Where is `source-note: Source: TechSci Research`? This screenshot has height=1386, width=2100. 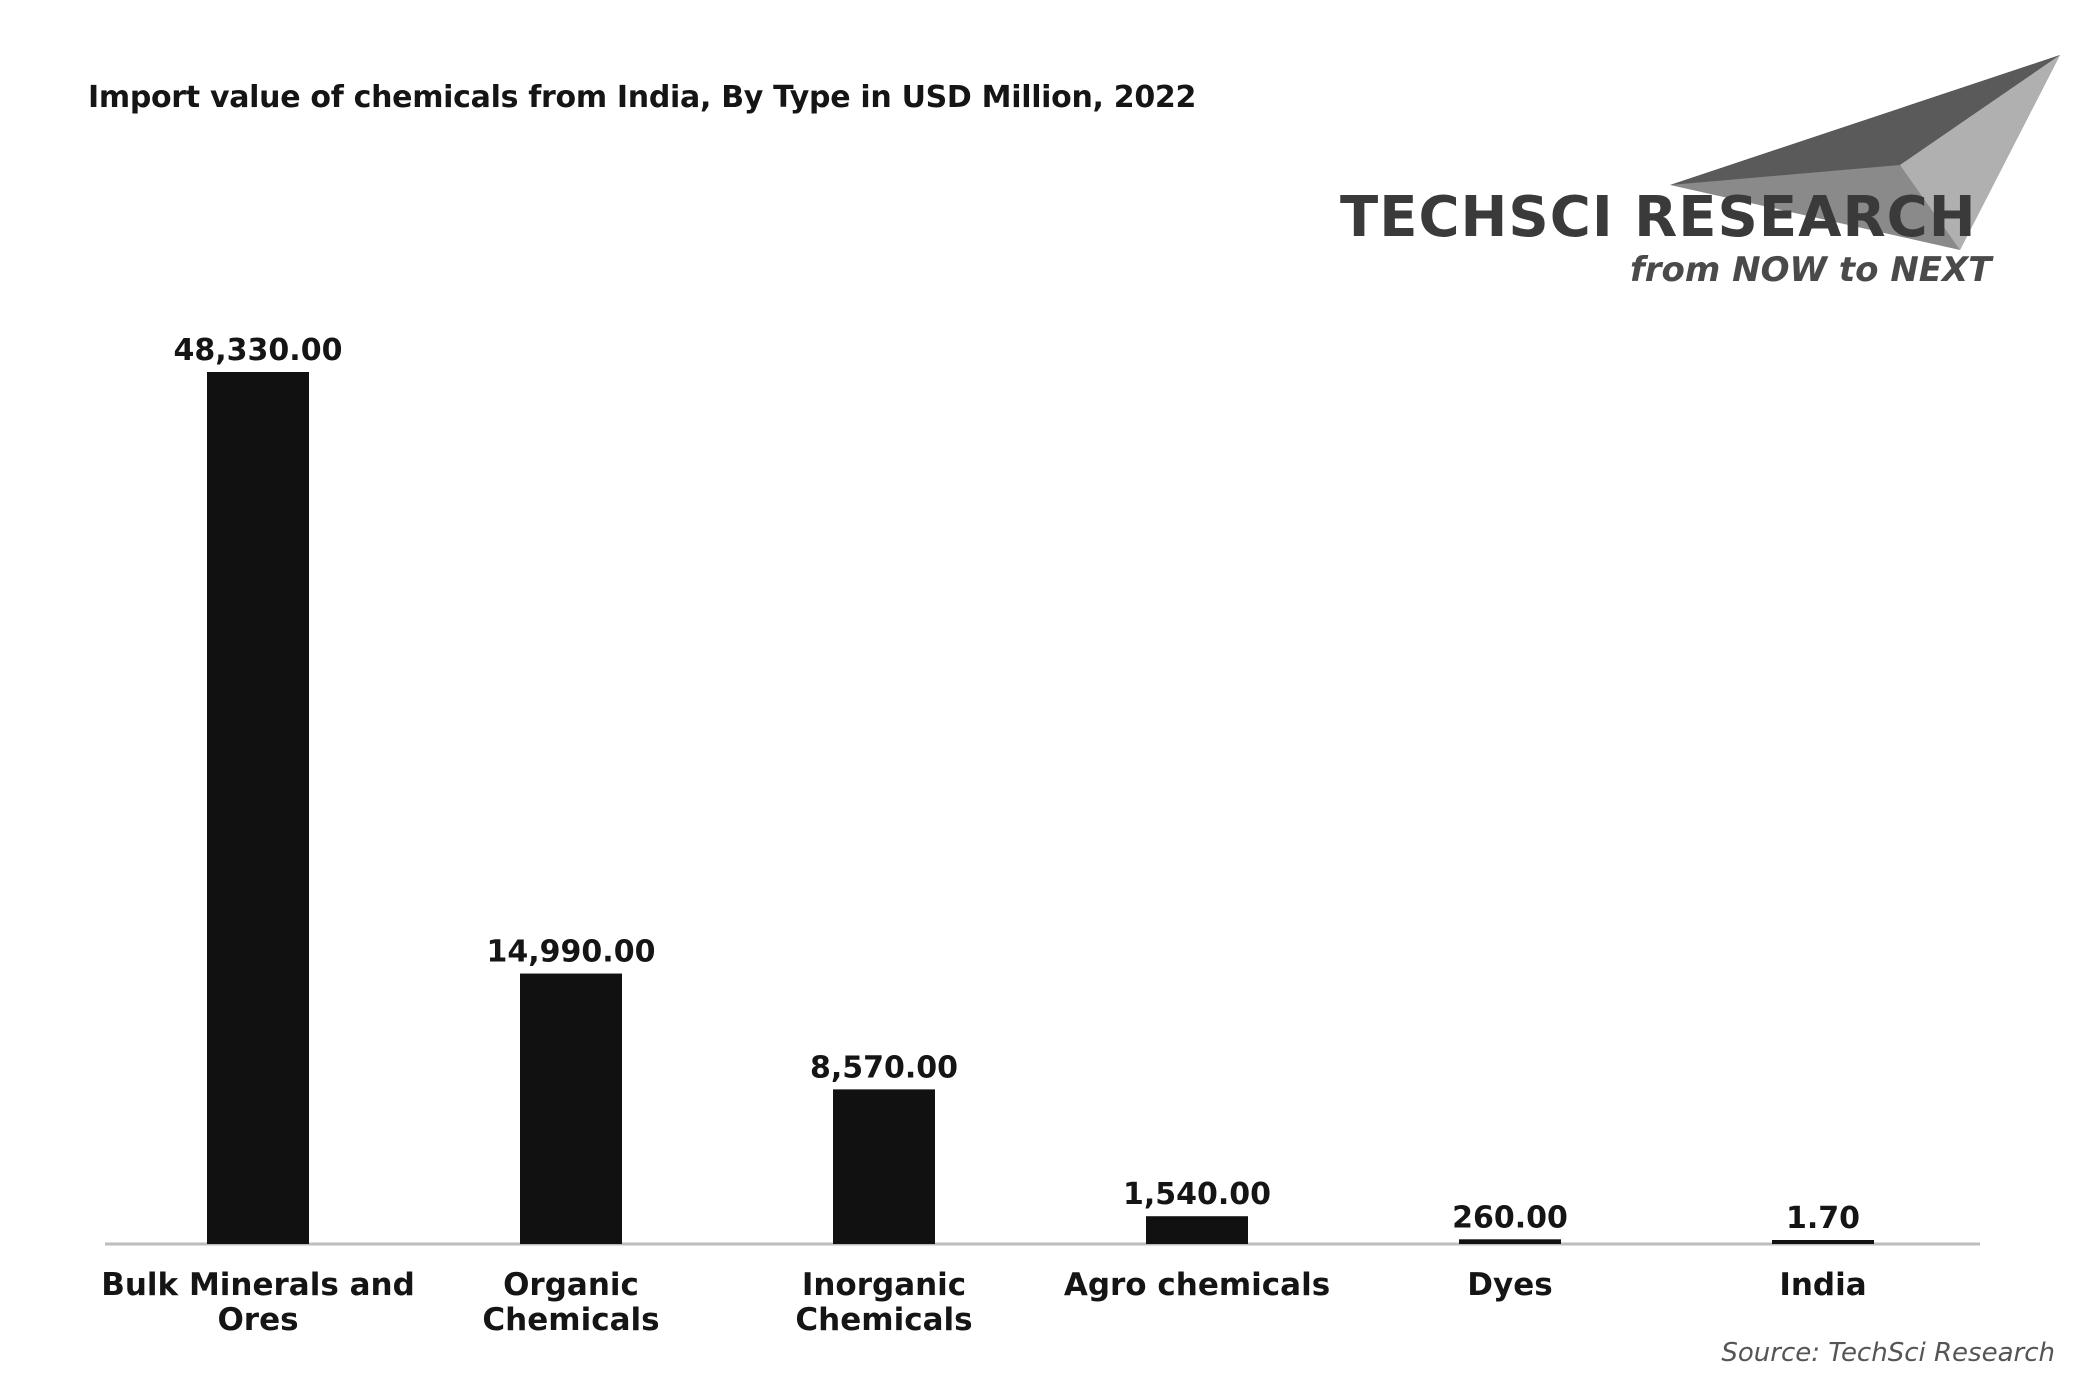 source-note: Source: TechSci Research is located at coordinates (1888, 1353).